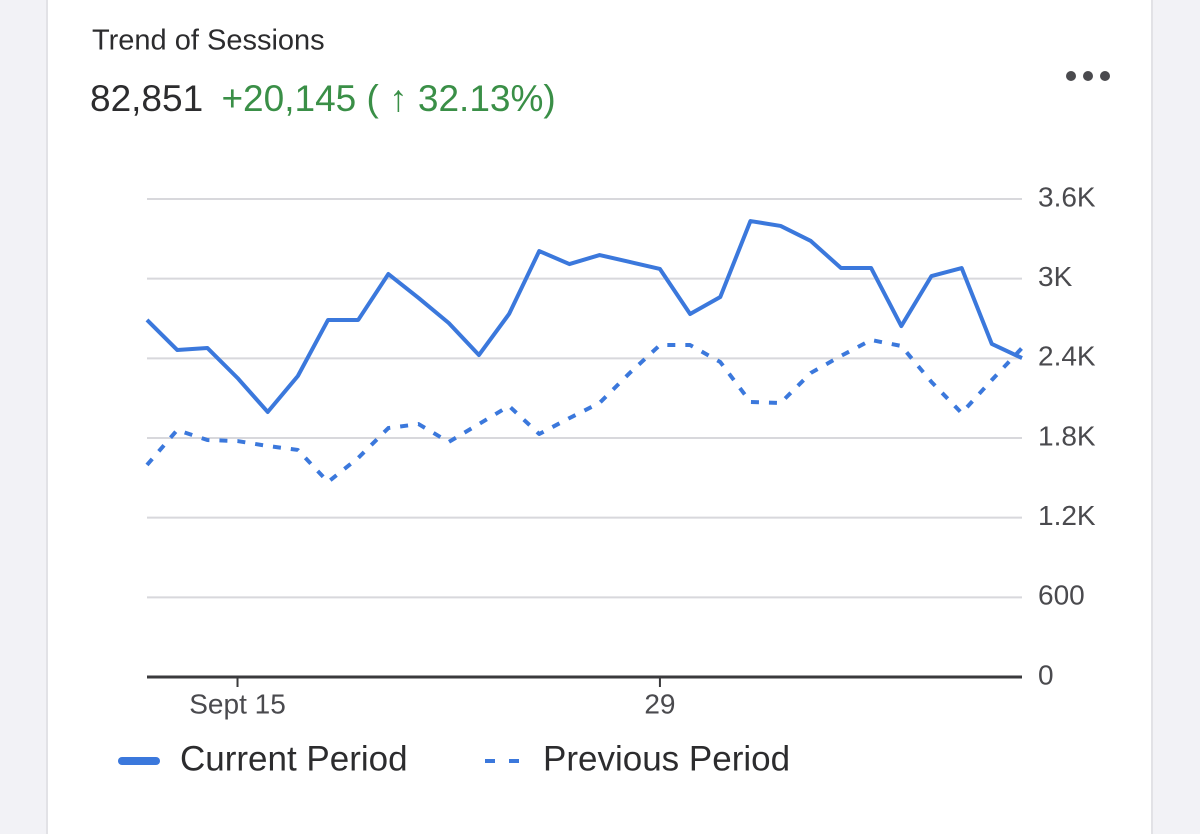  What do you see at coordinates (584, 411) in the screenshot?
I see `line-series` at bounding box center [584, 411].